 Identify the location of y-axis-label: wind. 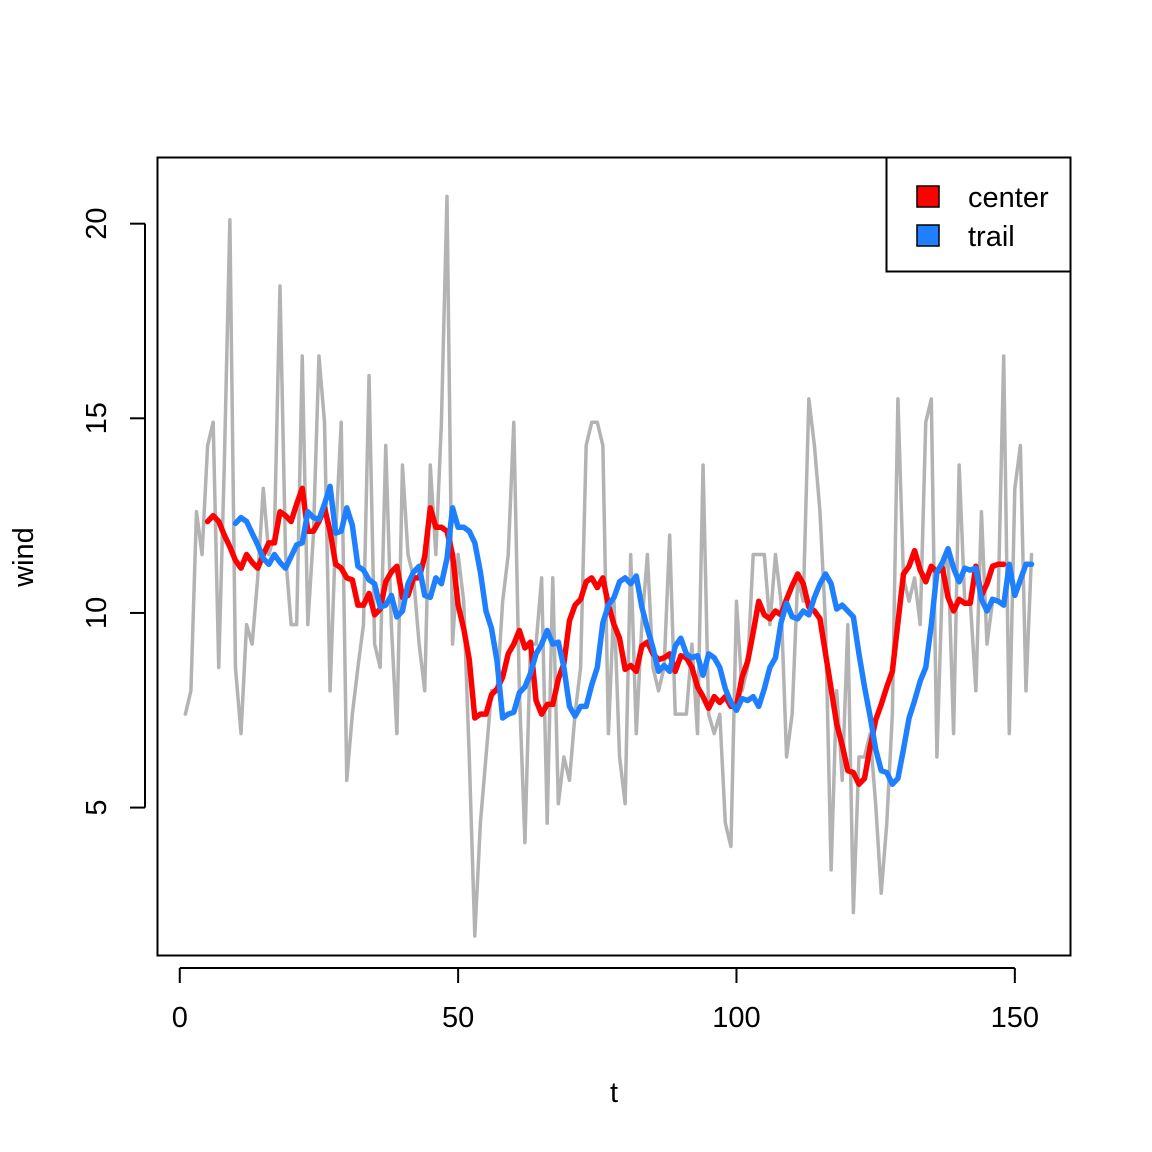
(24, 557).